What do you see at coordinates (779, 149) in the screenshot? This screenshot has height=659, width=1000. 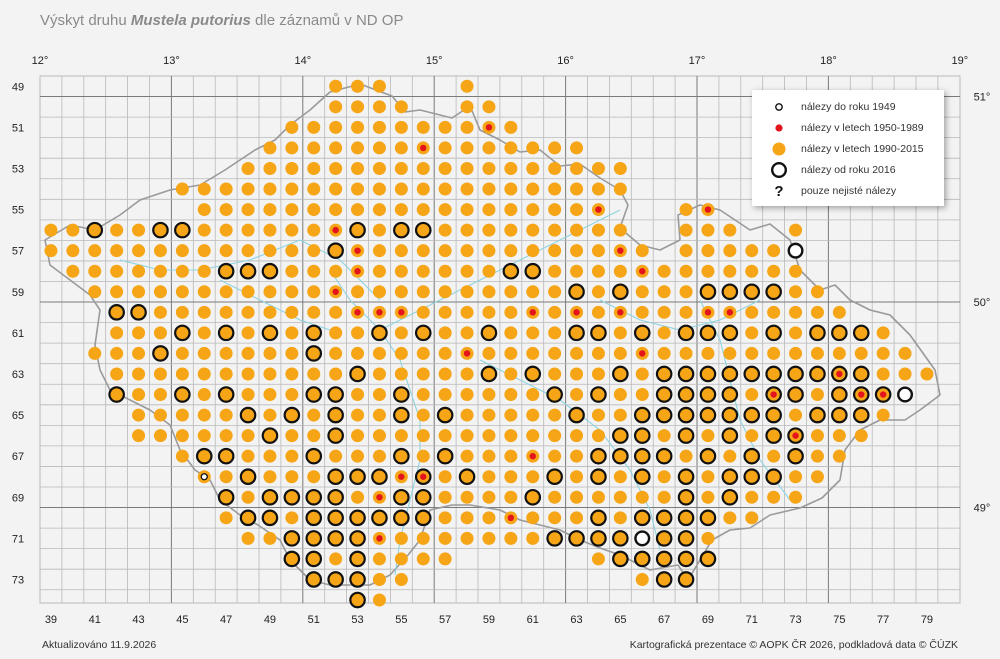 I see `orange-dot-icon` at bounding box center [779, 149].